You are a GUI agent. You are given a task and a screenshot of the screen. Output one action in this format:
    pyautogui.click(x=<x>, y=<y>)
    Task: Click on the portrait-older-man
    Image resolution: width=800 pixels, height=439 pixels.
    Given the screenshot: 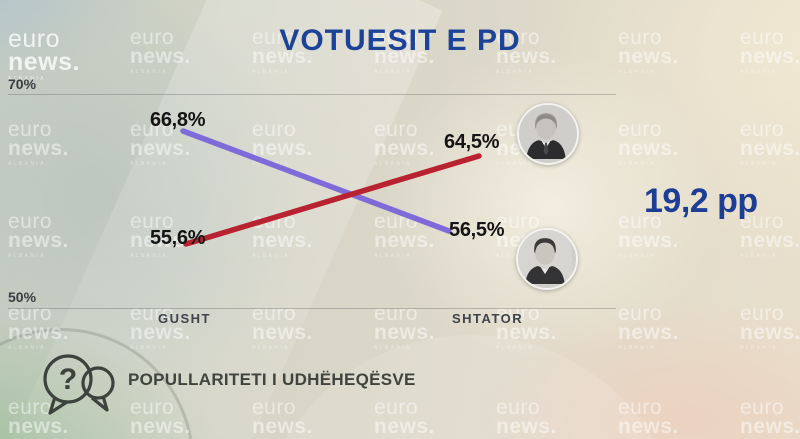 What is the action you would take?
    pyautogui.click(x=548, y=134)
    